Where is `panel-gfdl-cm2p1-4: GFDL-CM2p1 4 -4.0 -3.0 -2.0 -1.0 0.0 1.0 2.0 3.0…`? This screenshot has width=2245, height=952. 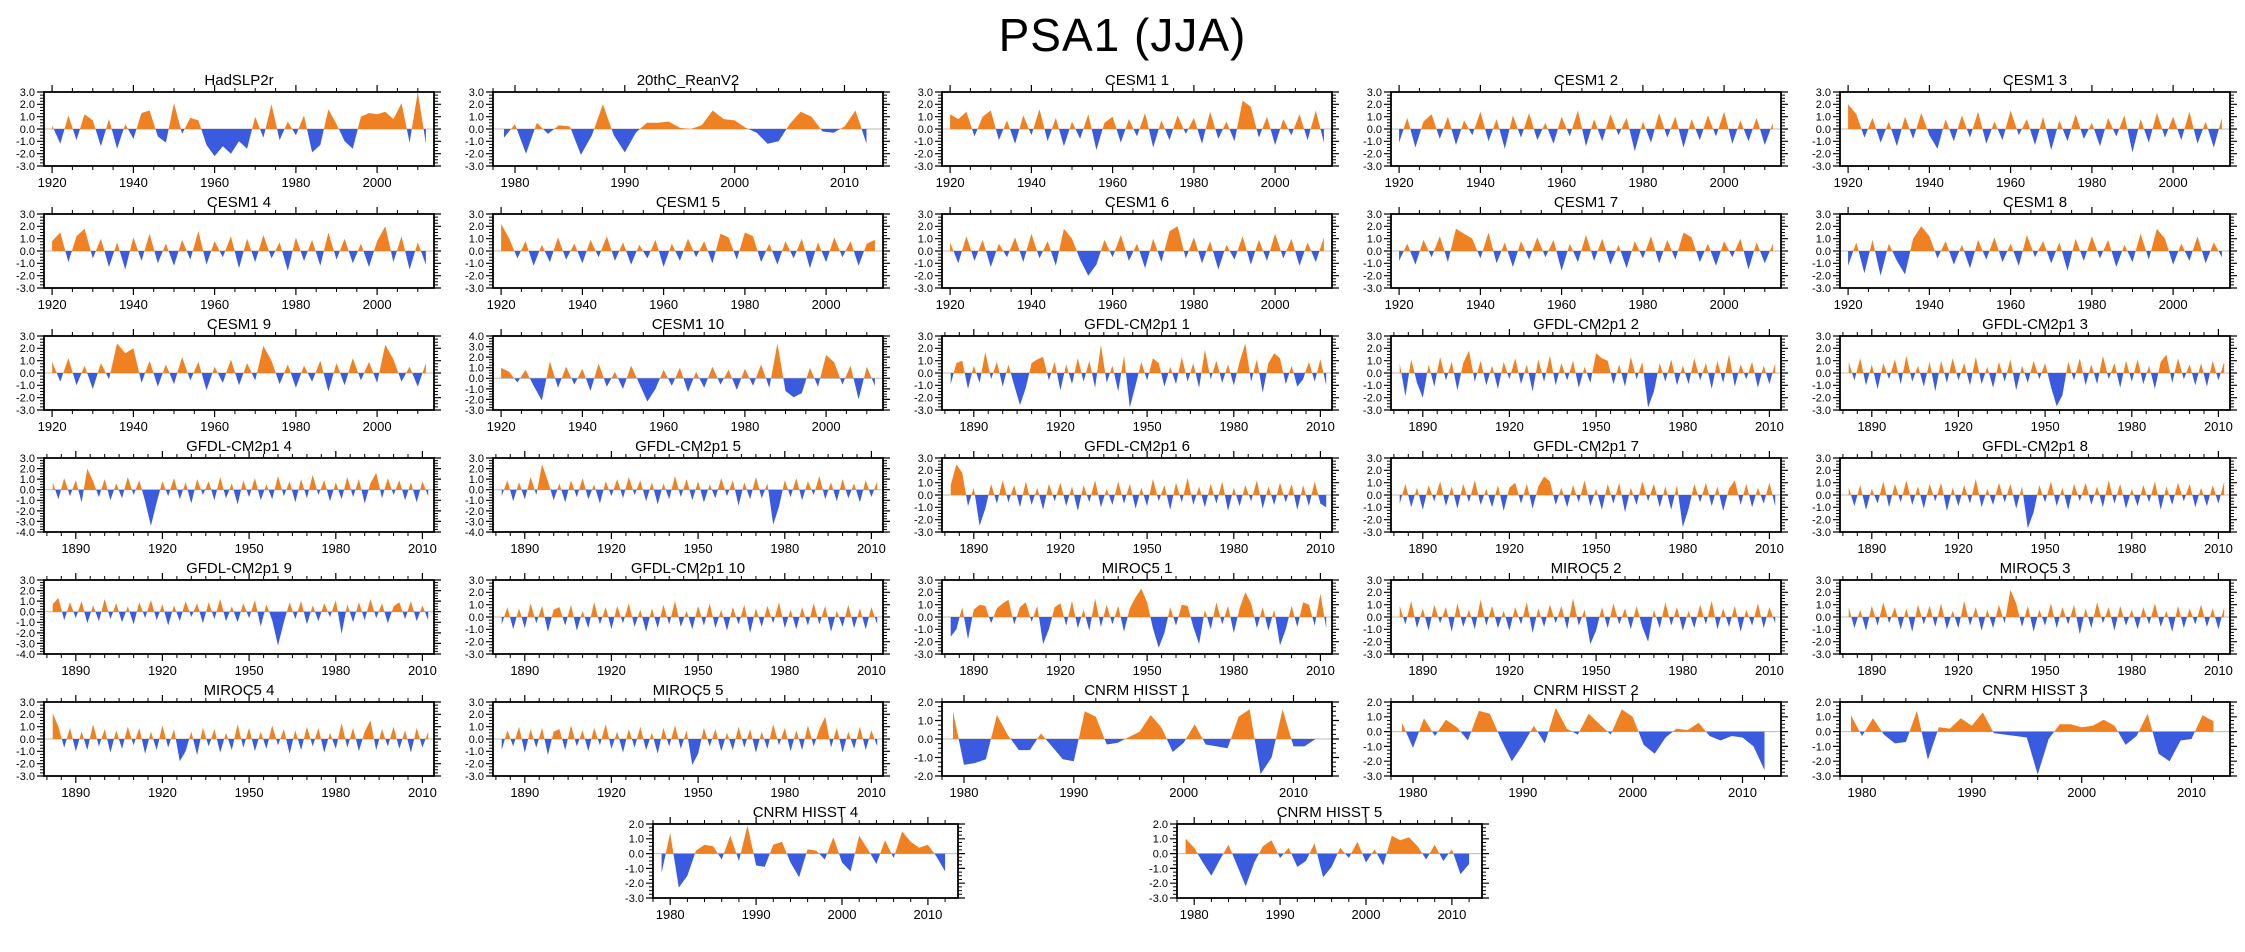
panel-gfdl-cm2p1-4: GFDL-CM2p1 4 -4.0 -3.0 -2.0 -1.0 0.0 1.0 2.0 3.0… is located at coordinates (224, 499).